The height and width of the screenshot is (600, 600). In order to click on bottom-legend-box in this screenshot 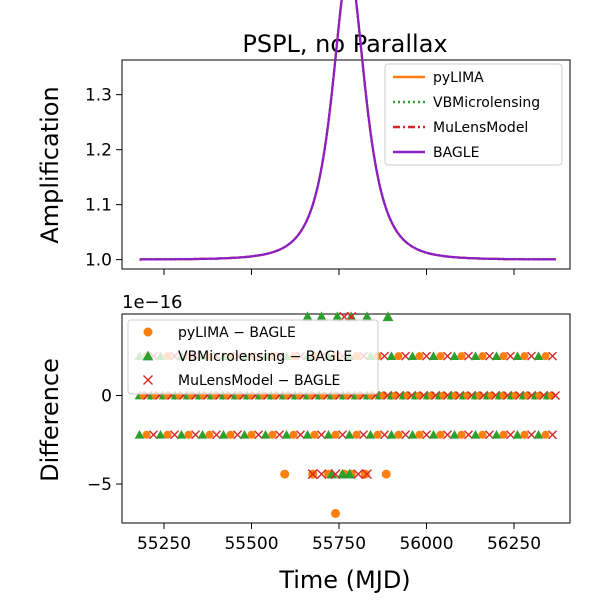, I will do `click(253, 357)`.